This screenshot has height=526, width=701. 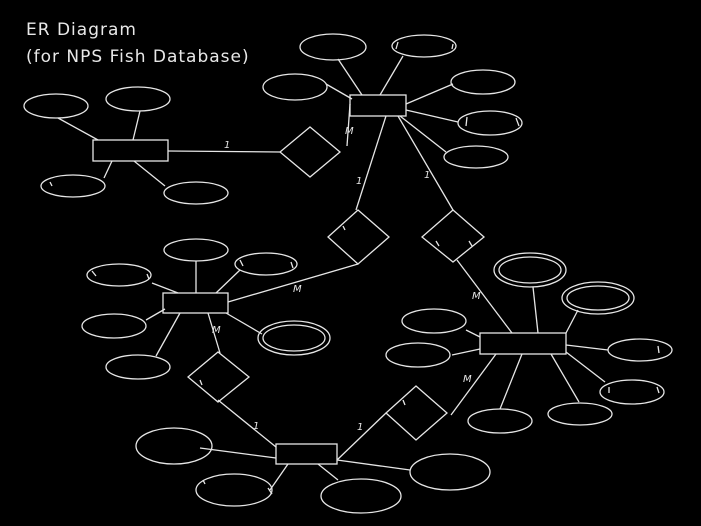 I want to click on diagram-subtitle: (for NPS Fish Database), so click(x=138, y=57).